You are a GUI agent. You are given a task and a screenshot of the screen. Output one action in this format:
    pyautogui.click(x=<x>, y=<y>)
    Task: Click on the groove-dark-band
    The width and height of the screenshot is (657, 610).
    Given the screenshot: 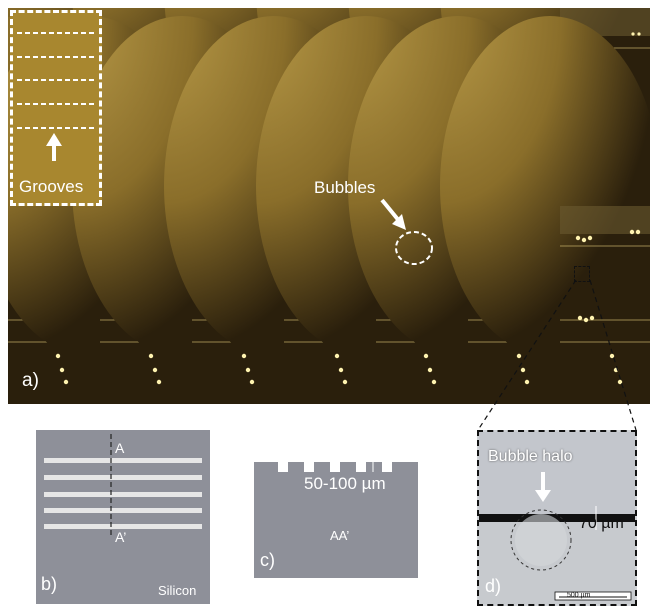 What is the action you would take?
    pyautogui.click(x=557, y=518)
    